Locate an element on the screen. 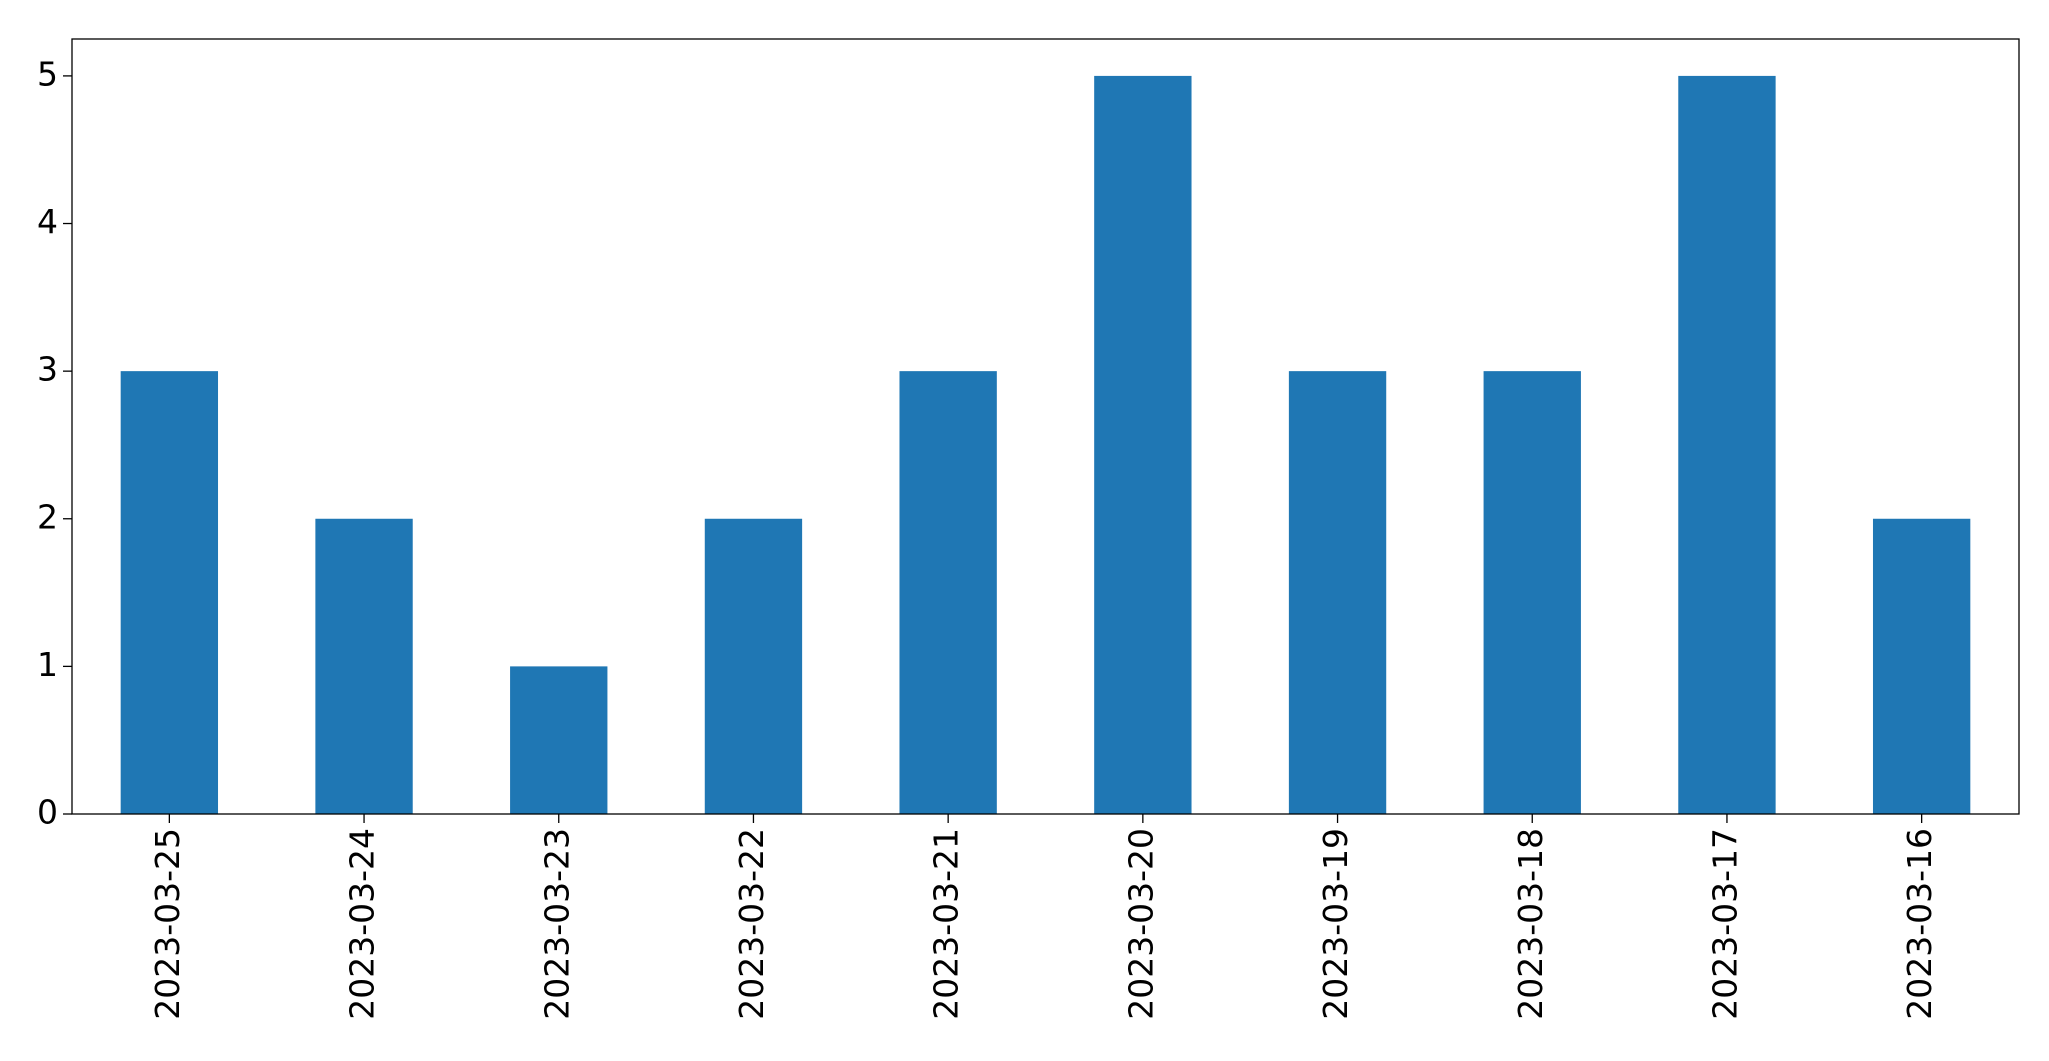 This screenshot has height=1061, width=2049. y-tick-label: 0 is located at coordinates (47, 812).